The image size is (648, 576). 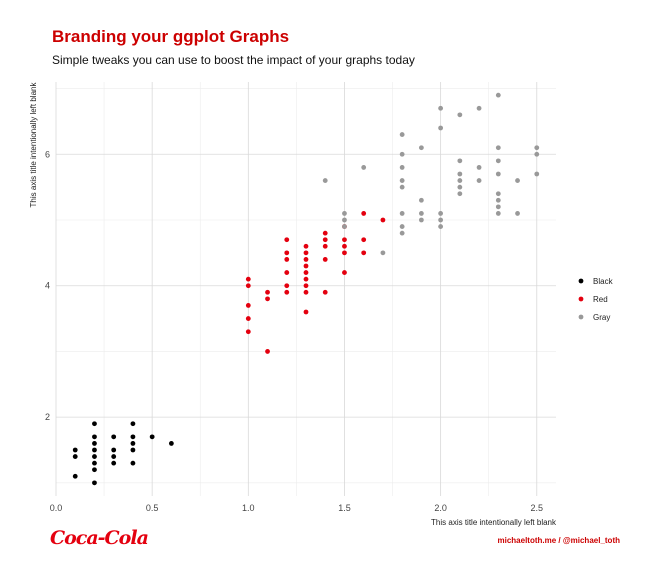 I want to click on legend: Black Red Gray, so click(x=596, y=299).